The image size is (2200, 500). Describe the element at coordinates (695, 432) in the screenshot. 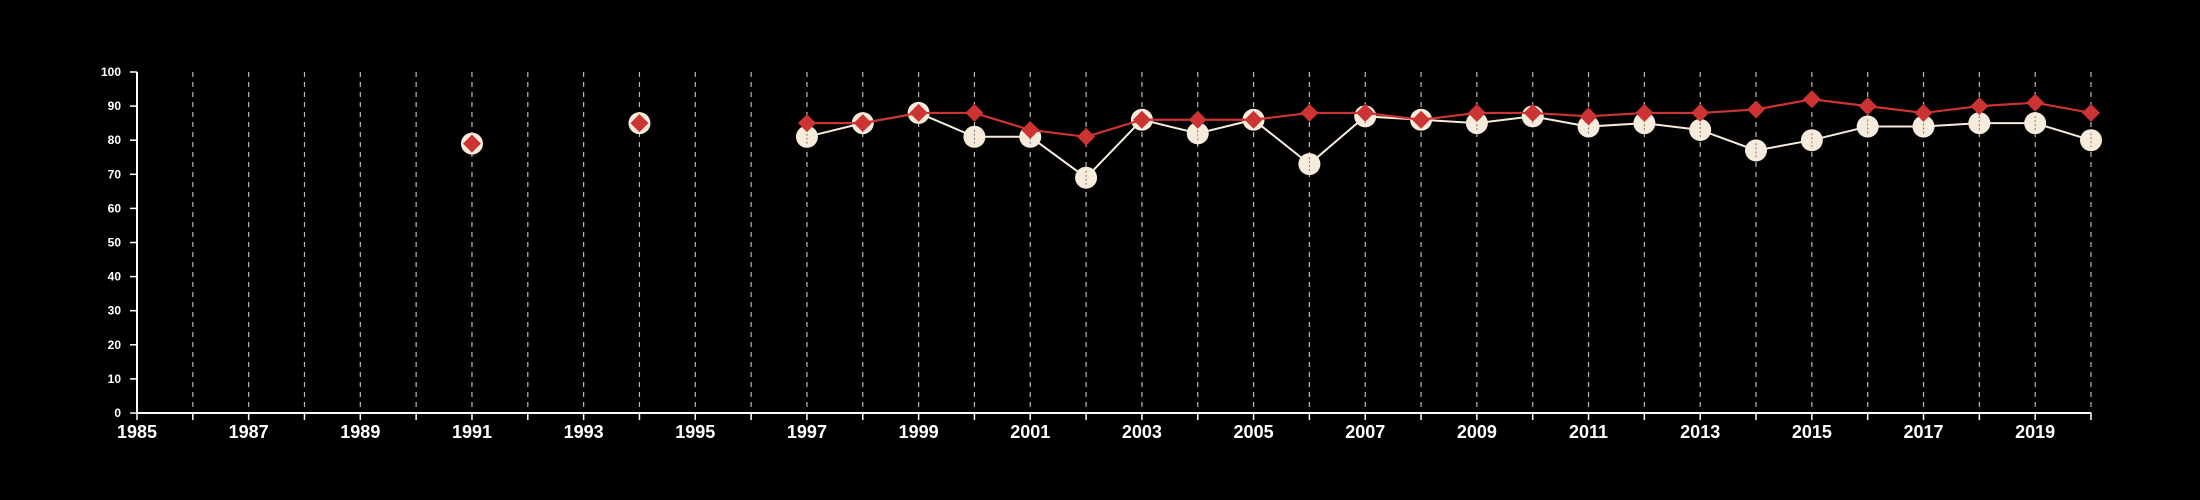

I see `x-tick-label: 1995` at that location.